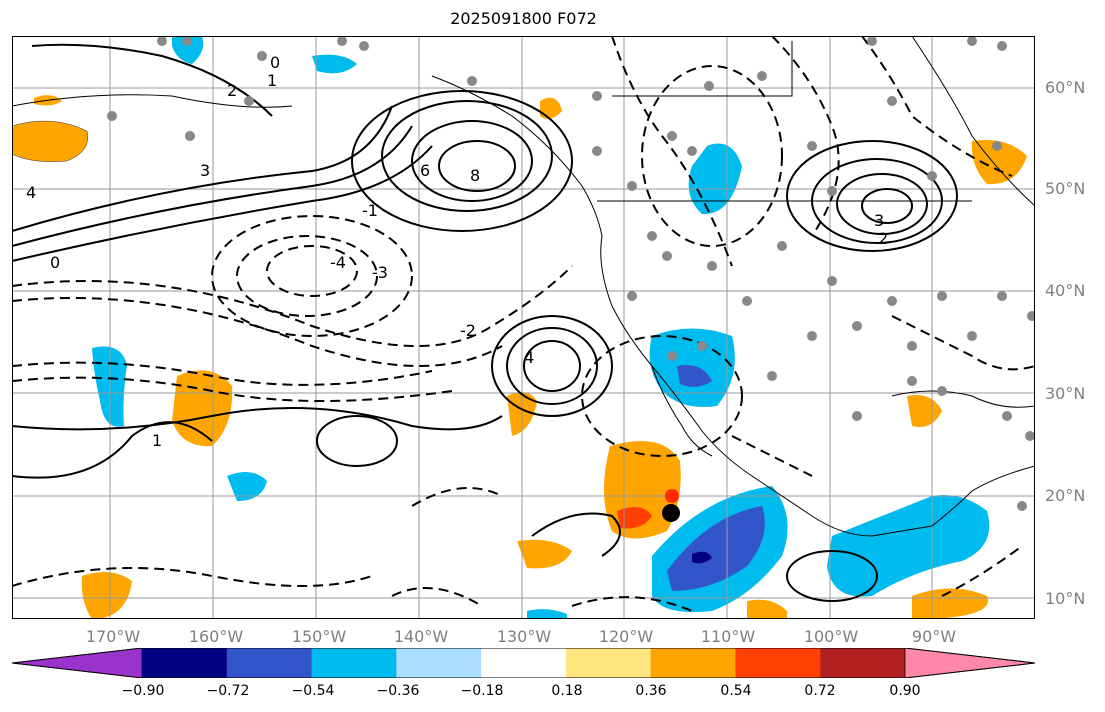 The height and width of the screenshot is (712, 1105). What do you see at coordinates (313, 691) in the screenshot?
I see `colorbar-tick: −0.54` at bounding box center [313, 691].